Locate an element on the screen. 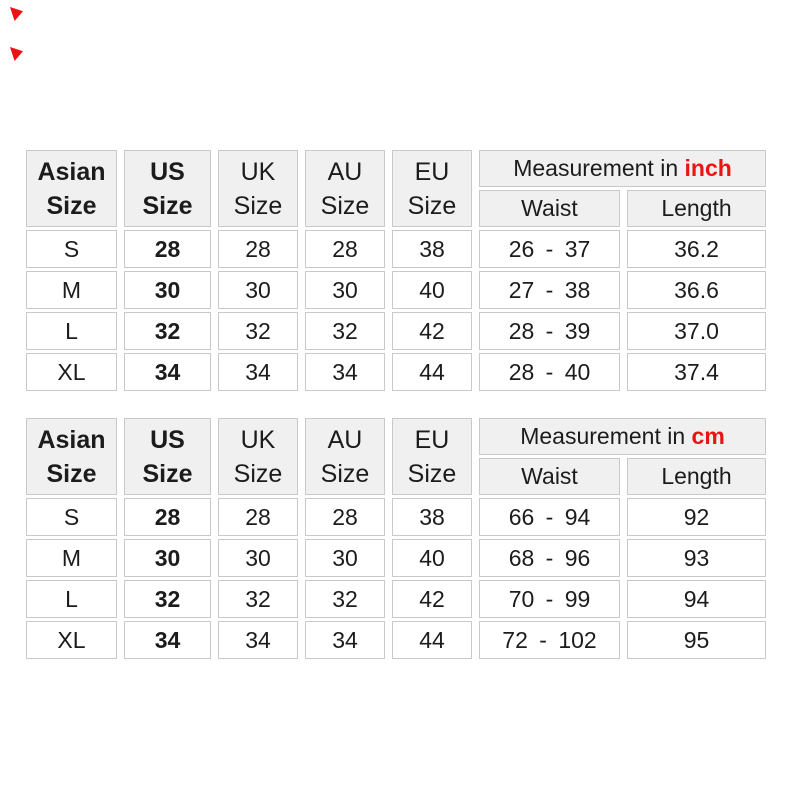  cell-length: 94 is located at coordinates (696, 599).